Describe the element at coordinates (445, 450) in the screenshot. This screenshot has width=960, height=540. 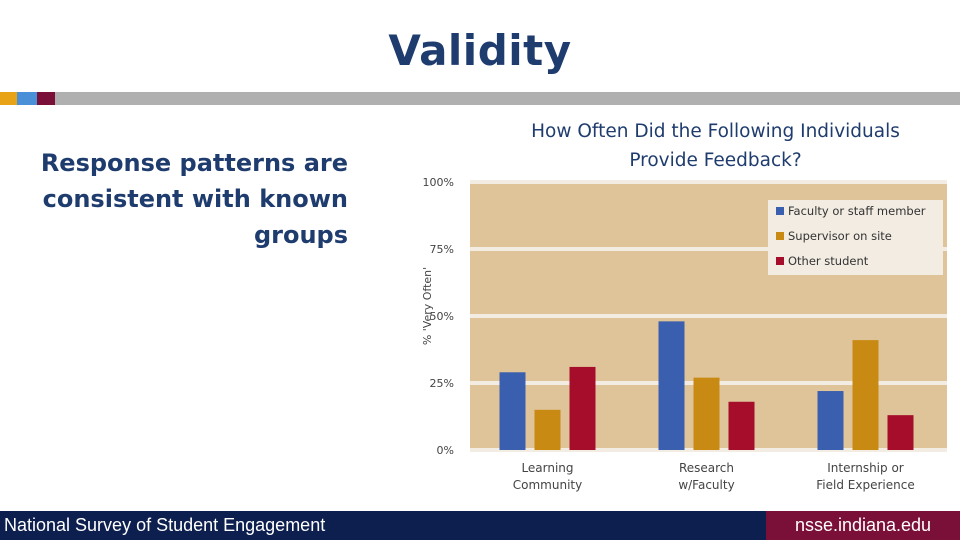
I see `y-tick-label: 0%` at that location.